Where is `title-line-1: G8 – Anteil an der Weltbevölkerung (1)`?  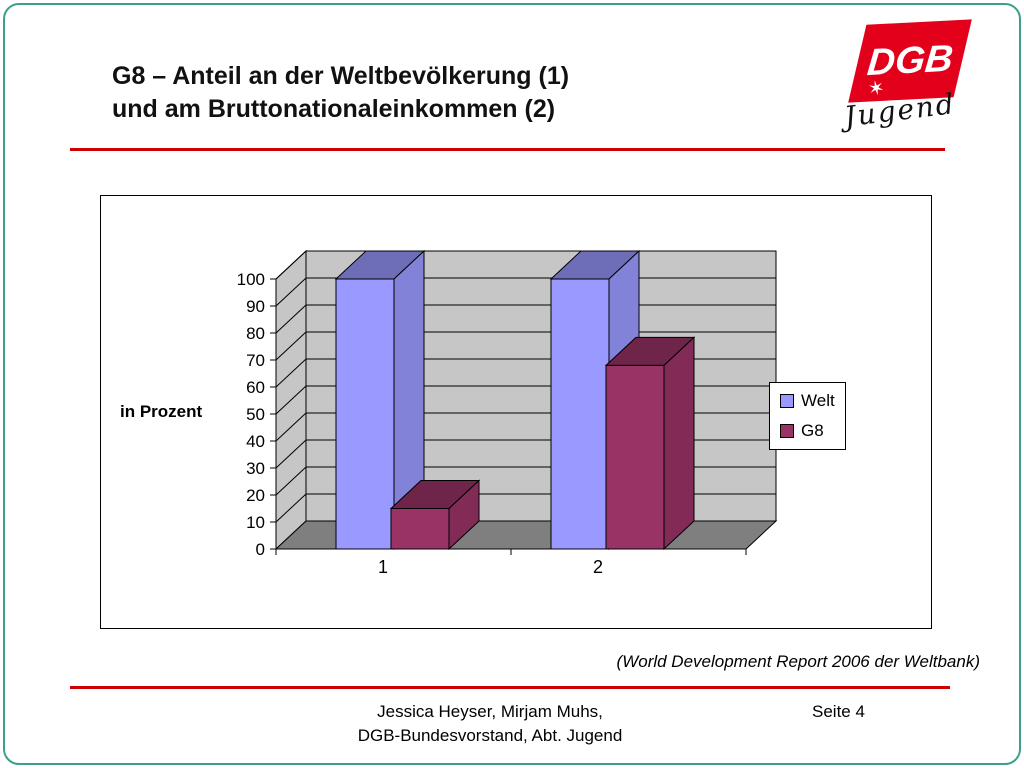
title-line-1: G8 – Anteil an der Weltbevölkerung (1) is located at coordinates (341, 76).